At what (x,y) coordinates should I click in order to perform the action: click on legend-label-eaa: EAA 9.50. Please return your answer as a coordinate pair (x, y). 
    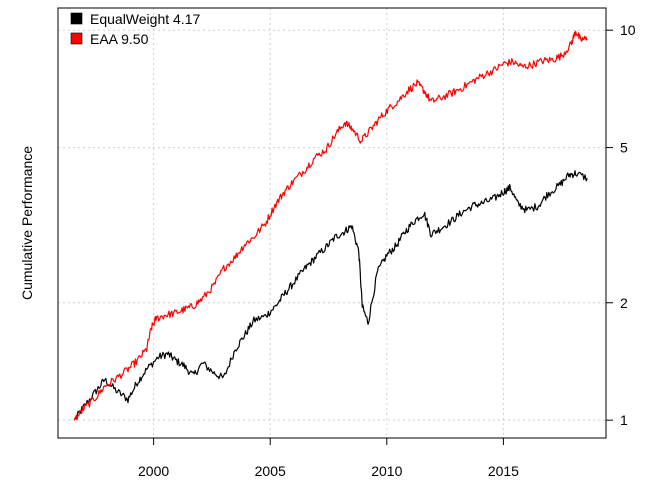
    Looking at the image, I should click on (119, 39).